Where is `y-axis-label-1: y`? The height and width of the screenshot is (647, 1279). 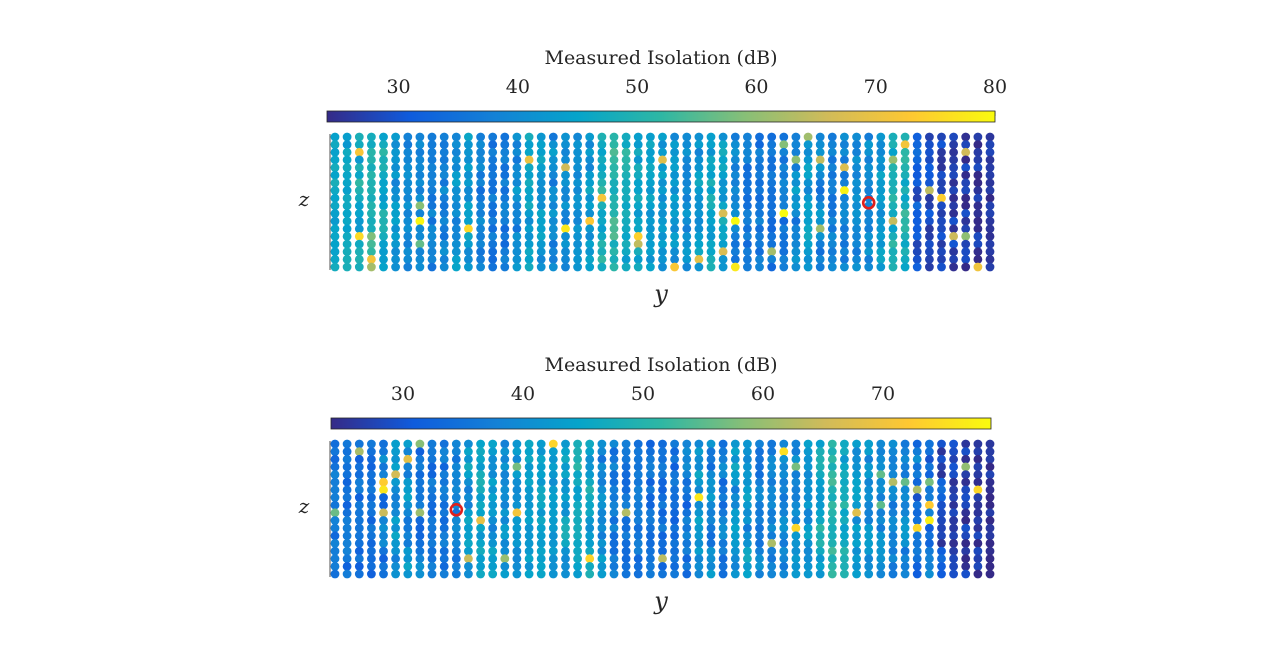
y-axis-label-1: y is located at coordinates (660, 294).